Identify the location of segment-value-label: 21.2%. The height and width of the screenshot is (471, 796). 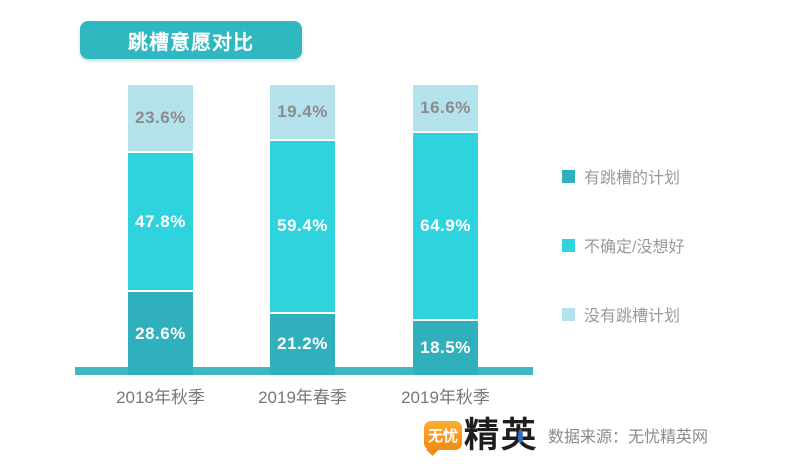
(302, 344).